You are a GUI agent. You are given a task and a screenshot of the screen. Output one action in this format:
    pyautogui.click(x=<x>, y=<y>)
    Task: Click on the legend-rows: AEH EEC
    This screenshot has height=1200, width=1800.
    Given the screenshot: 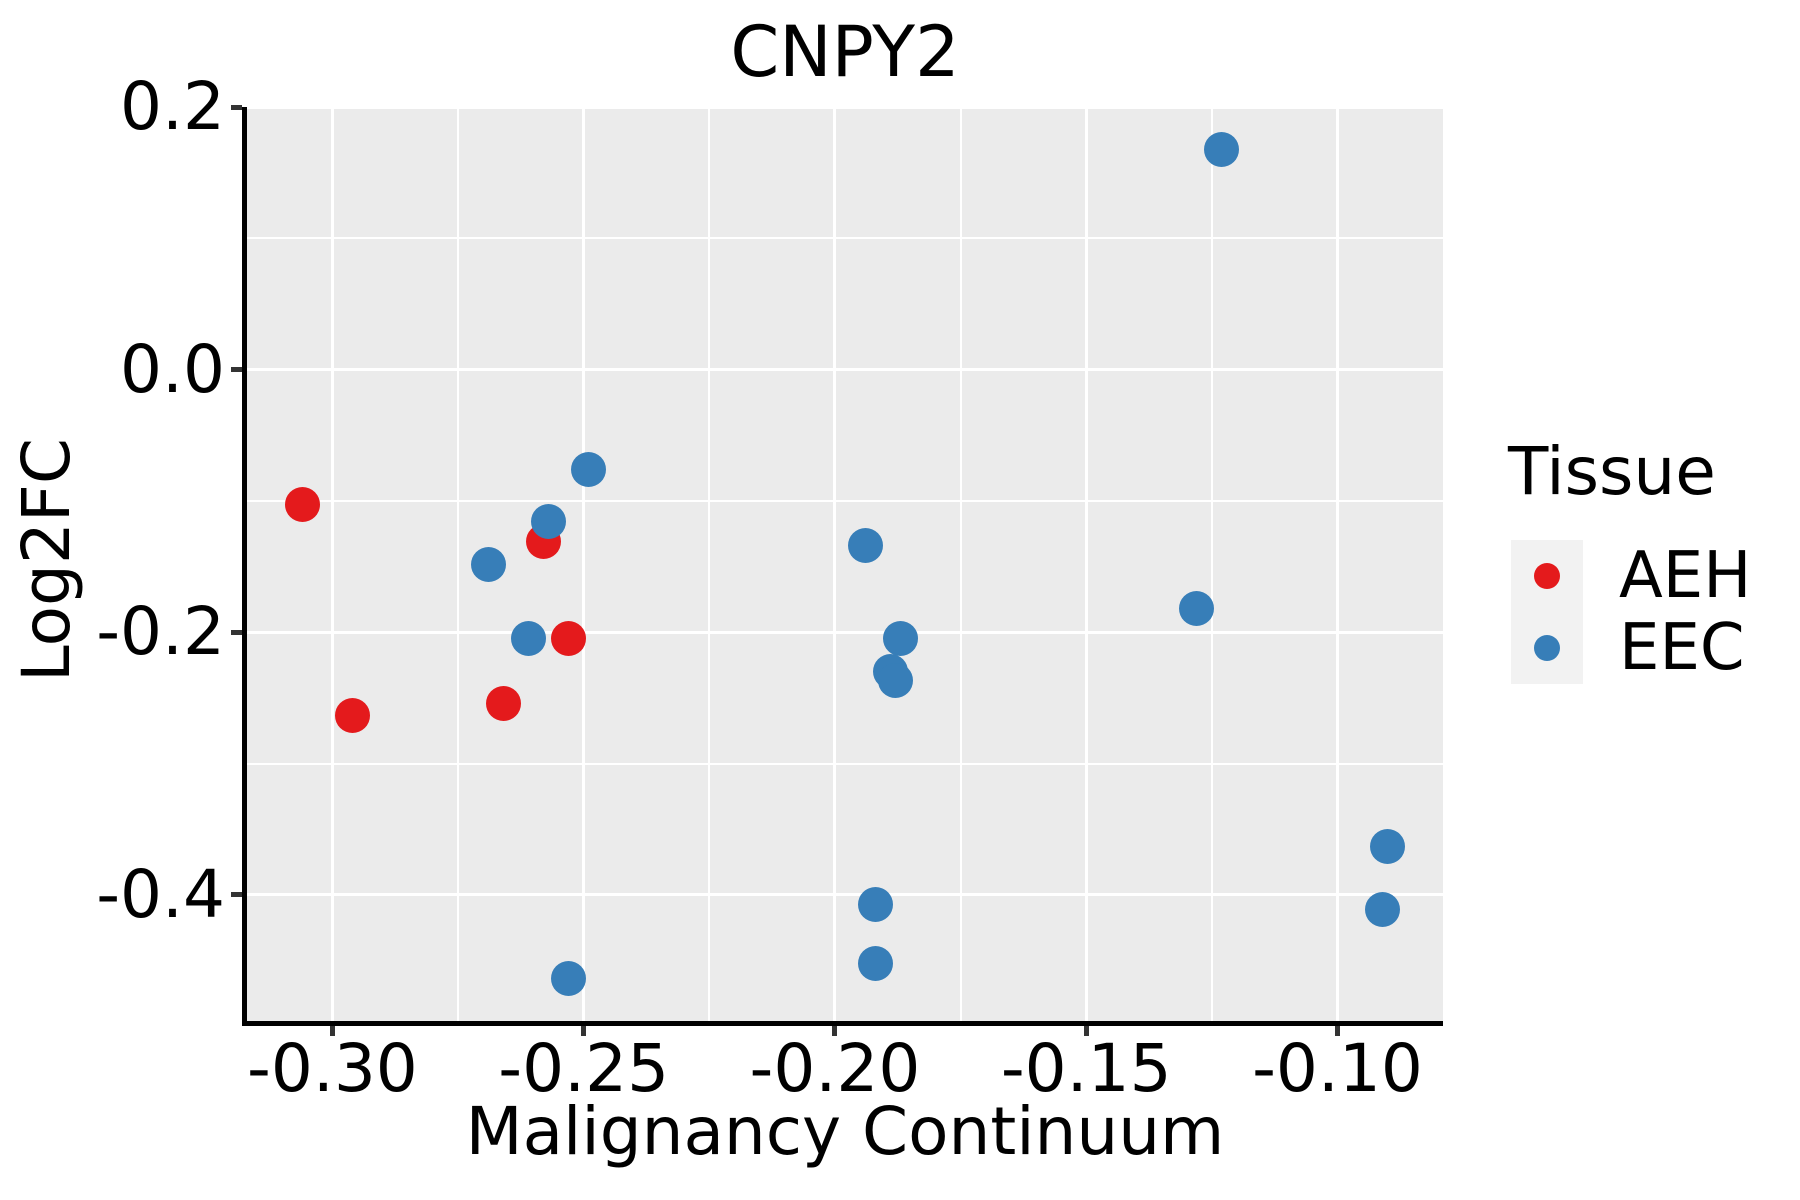 What is the action you would take?
    pyautogui.click(x=1631, y=612)
    